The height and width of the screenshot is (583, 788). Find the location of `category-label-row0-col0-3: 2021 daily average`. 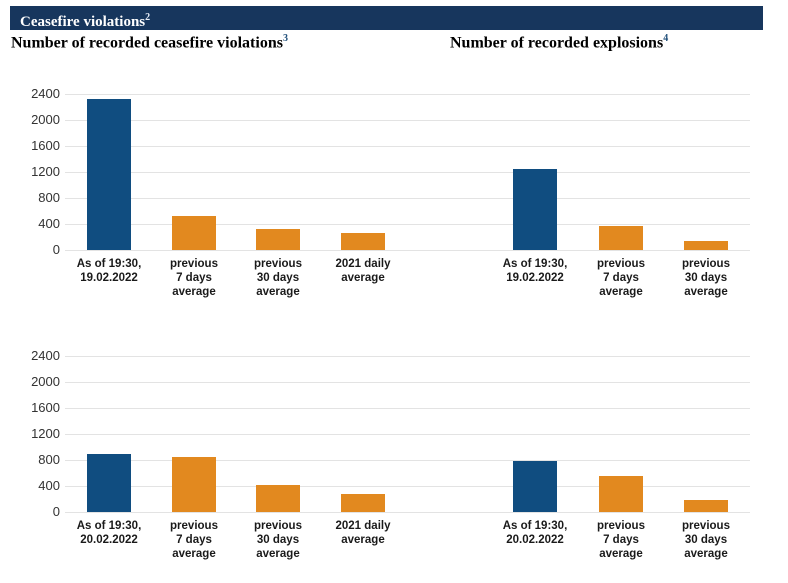

category-label-row0-col0-3: 2021 daily average is located at coordinates (363, 271).